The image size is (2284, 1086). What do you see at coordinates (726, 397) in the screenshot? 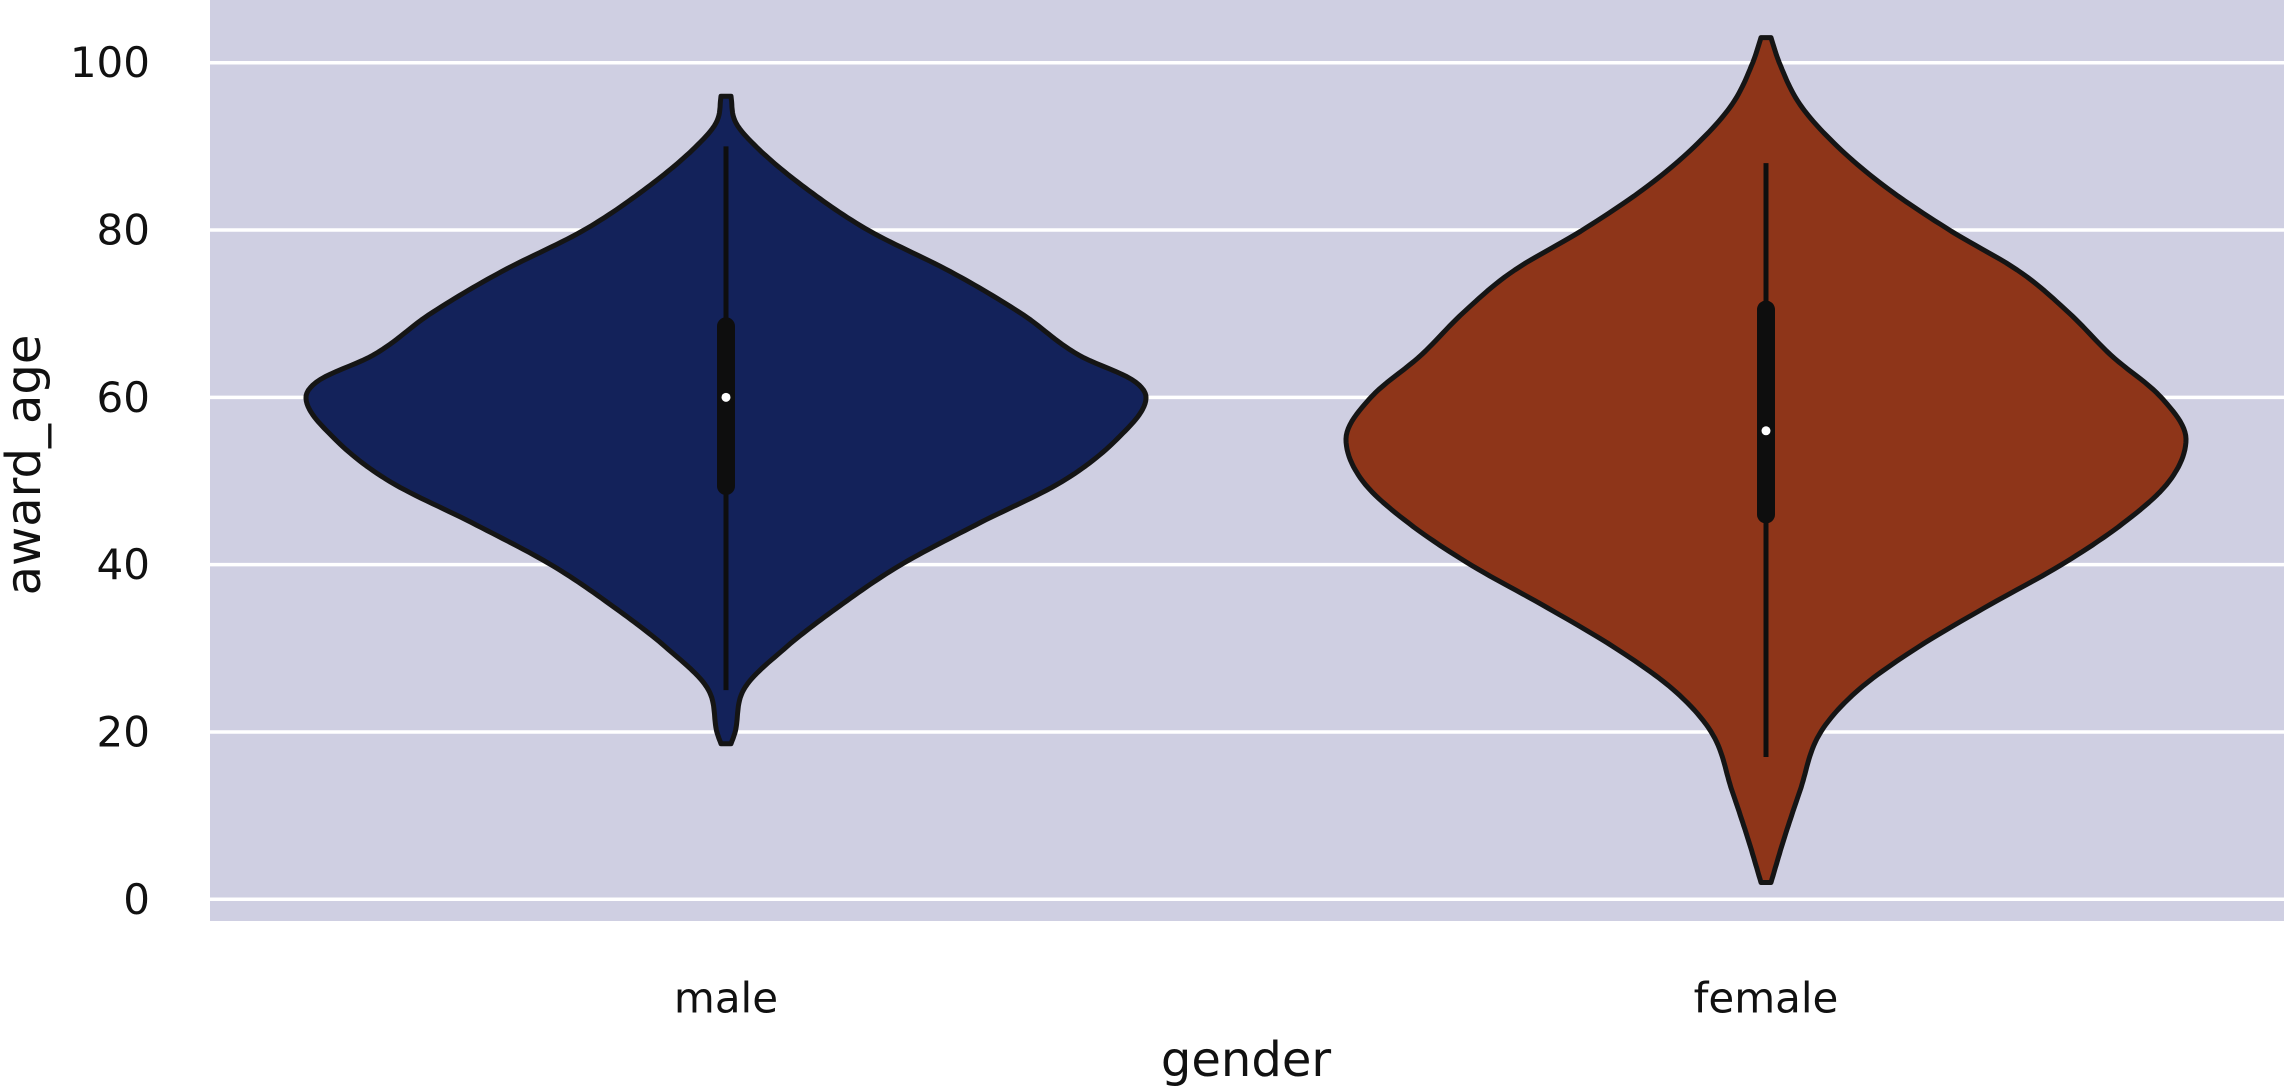
I see `median-marker-male` at bounding box center [726, 397].